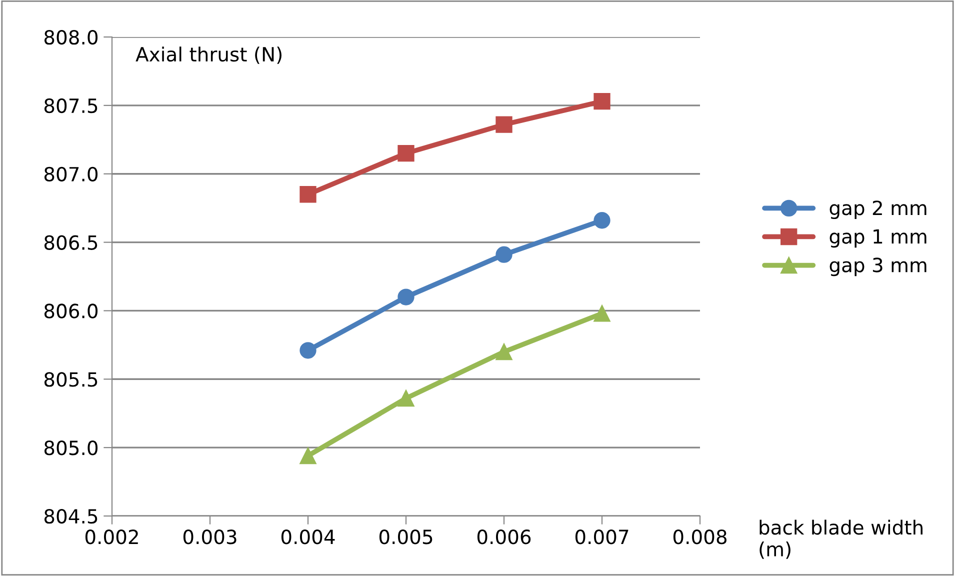 The height and width of the screenshot is (576, 955). Describe the element at coordinates (878, 267) in the screenshot. I see `legend-label: gap 3 mm` at that location.